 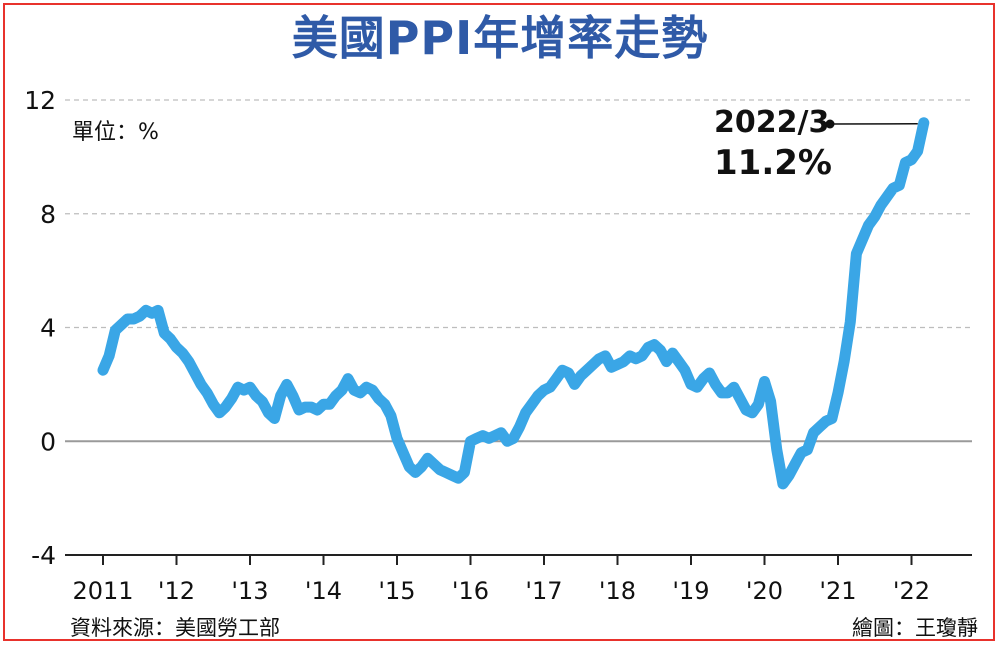 I want to click on credit-note: 繪圖：王瓊靜, so click(x=915, y=628).